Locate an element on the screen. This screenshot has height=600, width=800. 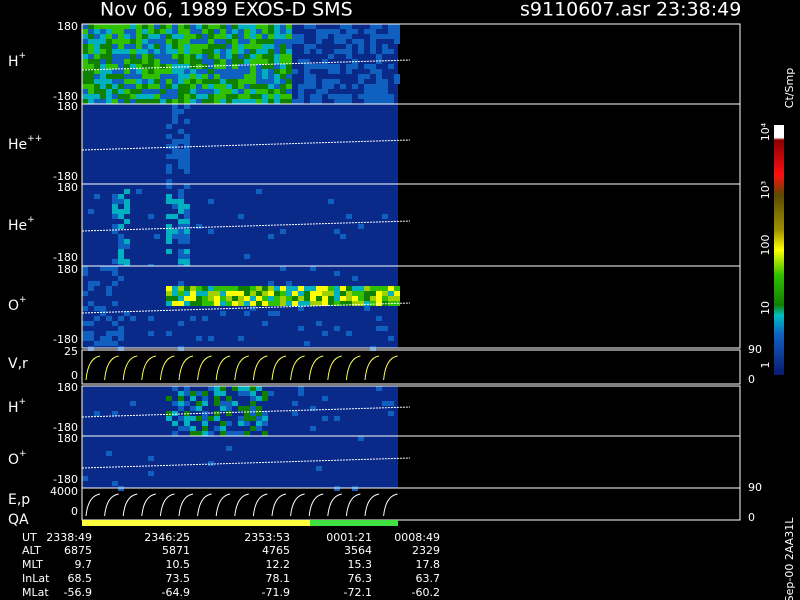
panel-label-base: He is located at coordinates (17, 145).